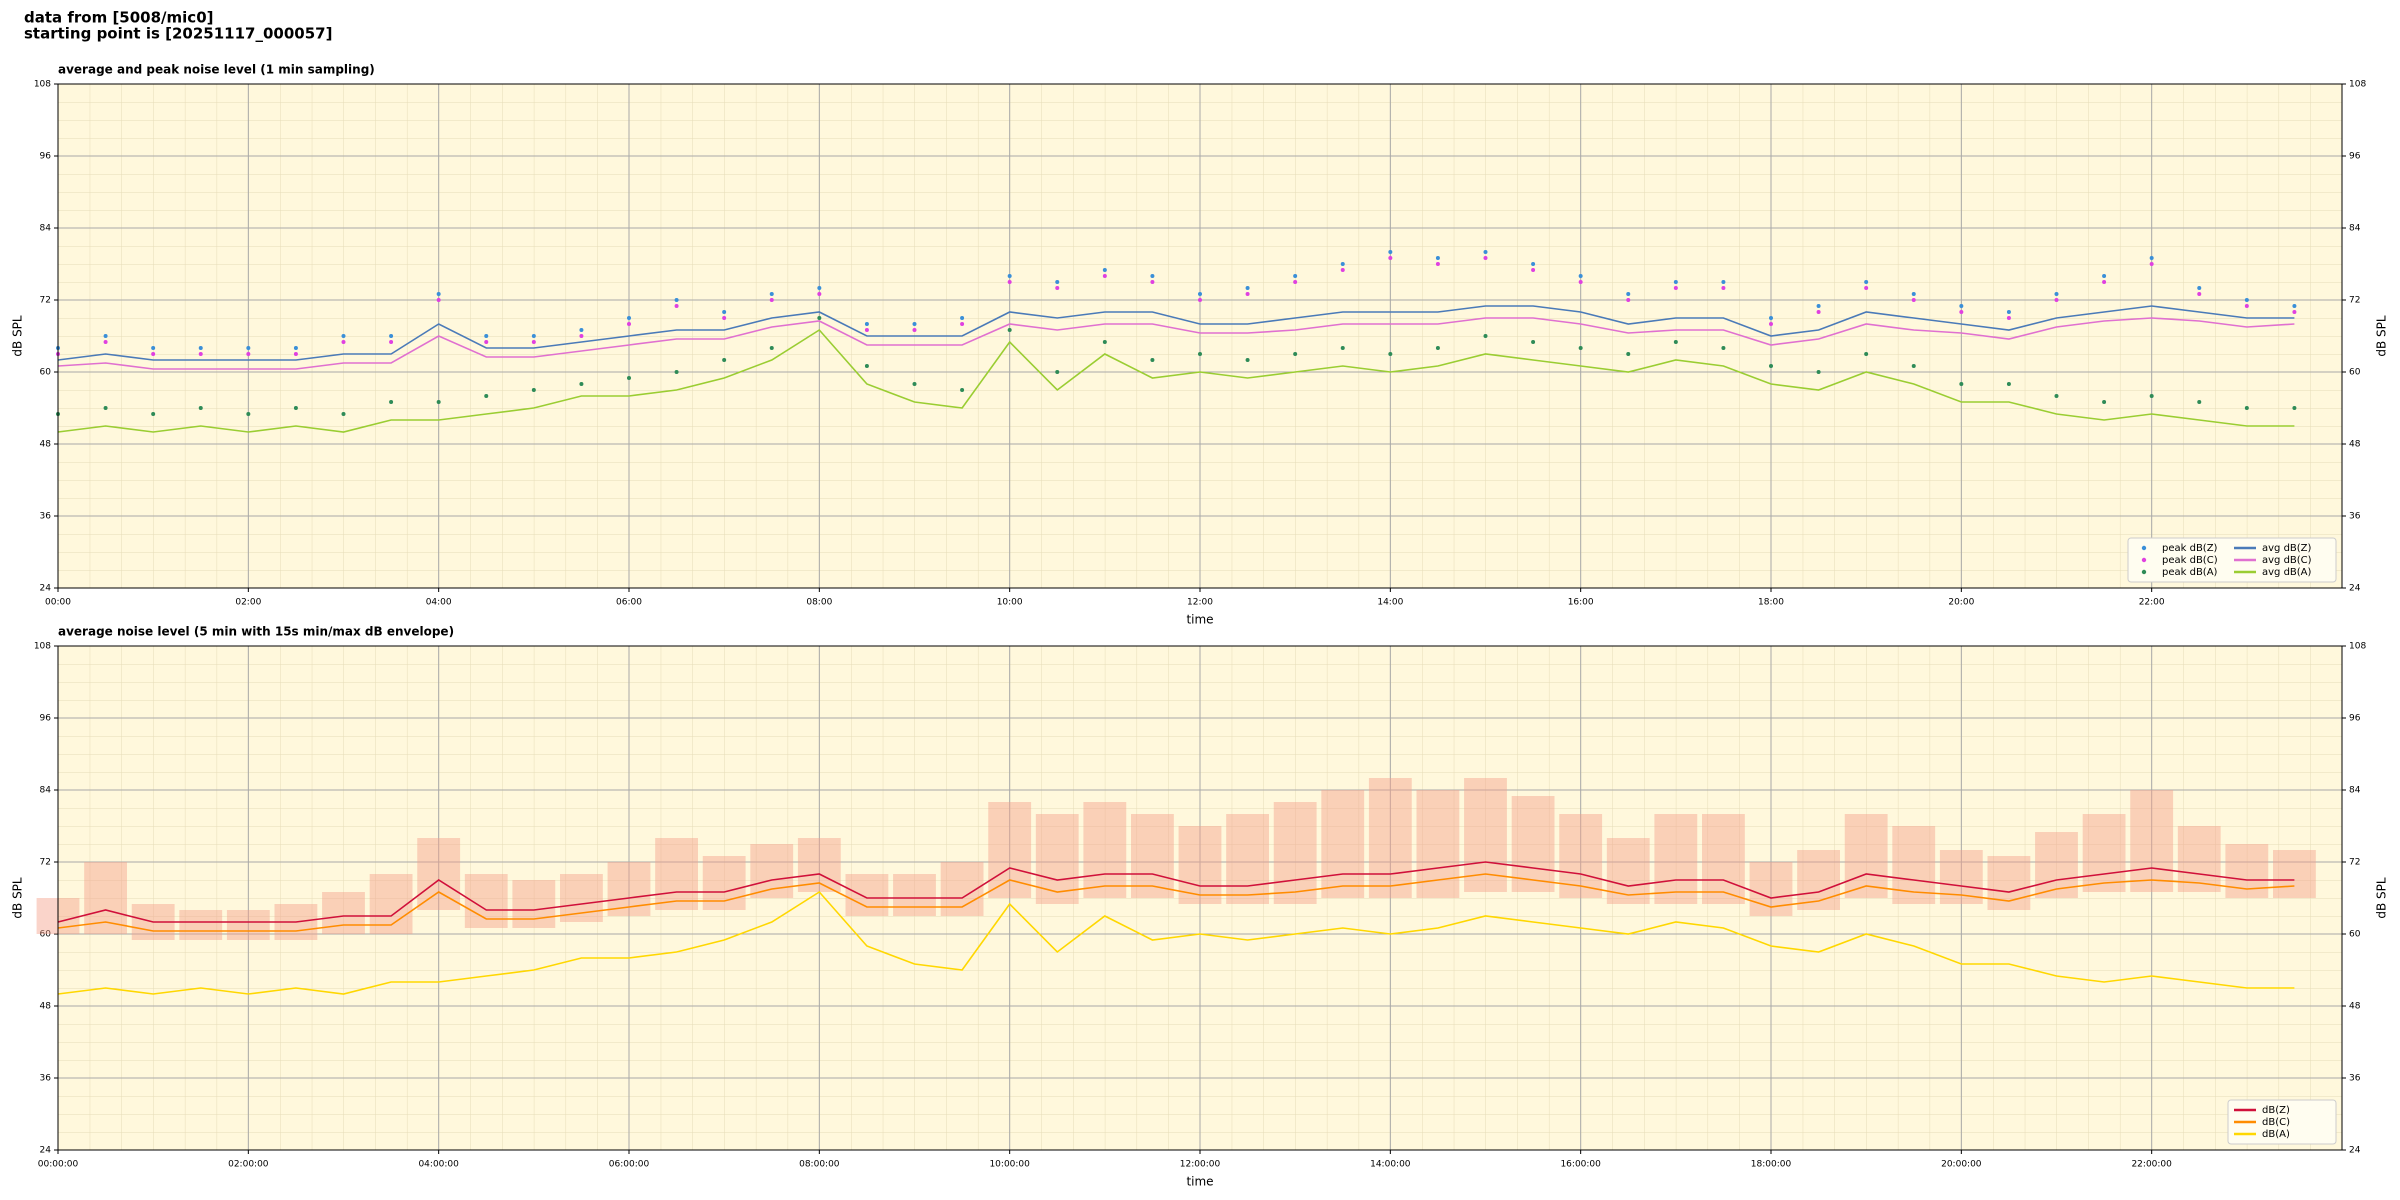  I want to click on x-tick-label: 10:00:00, so click(1009, 1165).